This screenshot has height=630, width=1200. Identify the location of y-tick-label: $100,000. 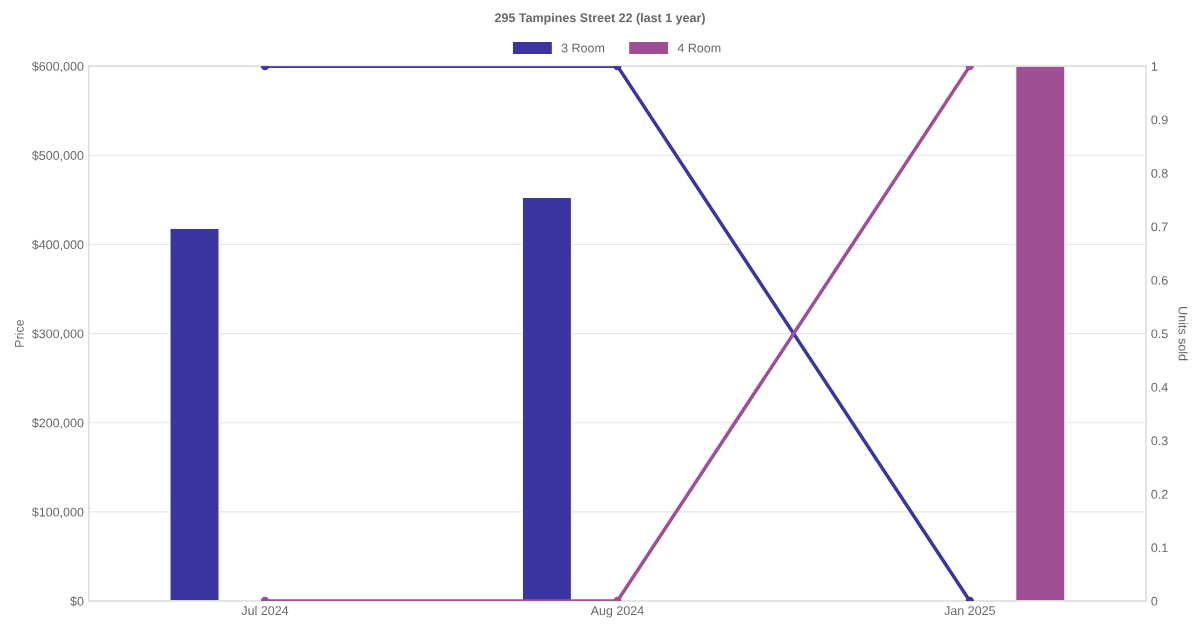
(57, 512).